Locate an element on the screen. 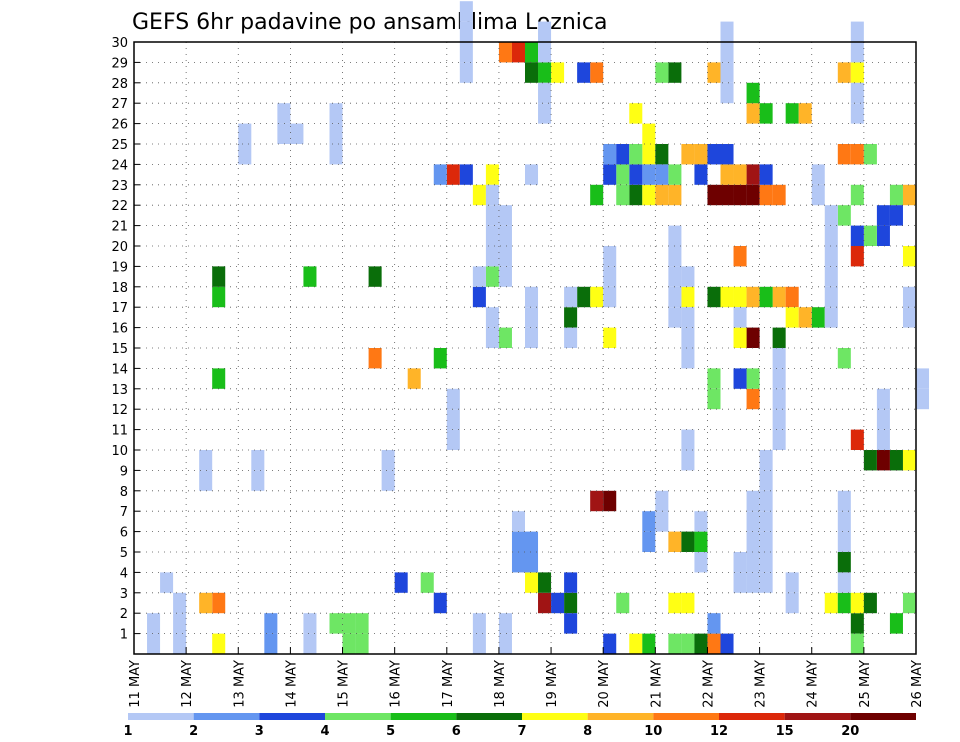 Image resolution: width=960 pixels, height=742 pixels. y-tick-label: 16 is located at coordinates (119, 329).